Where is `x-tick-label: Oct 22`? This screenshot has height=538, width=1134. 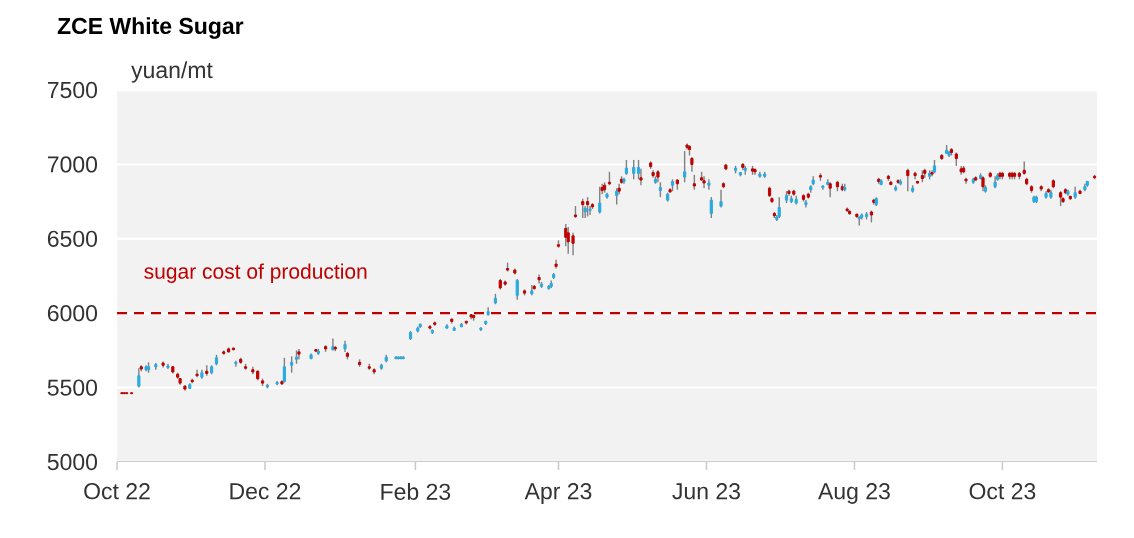
x-tick-label: Oct 22 is located at coordinates (117, 491).